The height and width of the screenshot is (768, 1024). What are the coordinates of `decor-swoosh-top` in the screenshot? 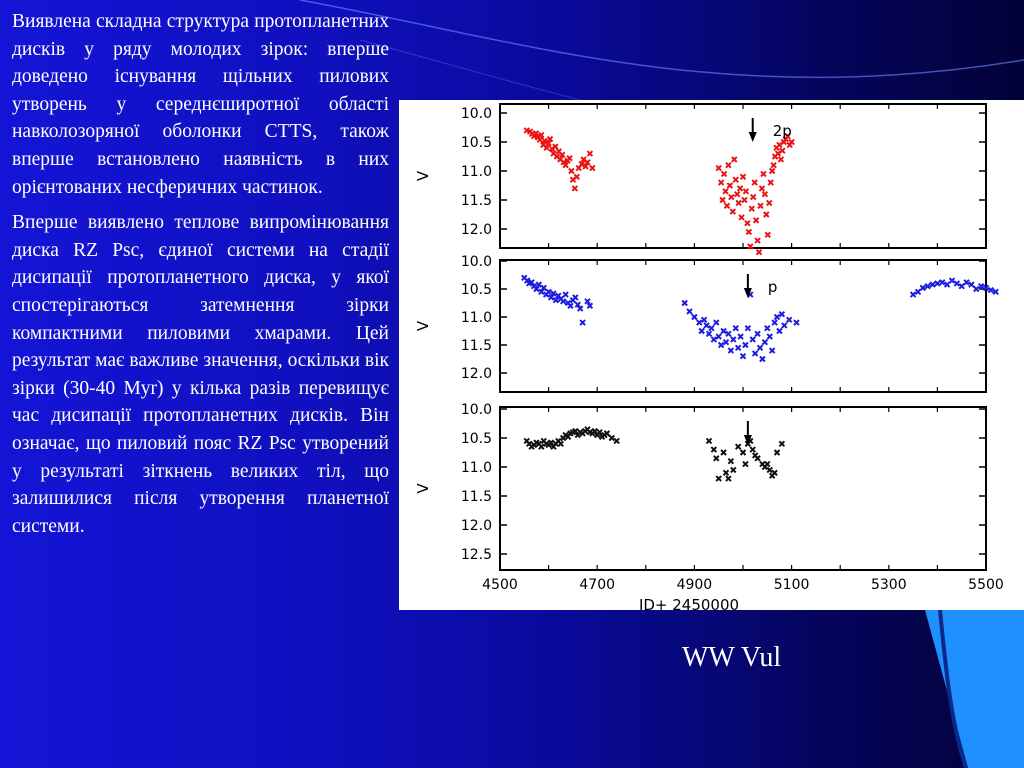 It's located at (661, 39).